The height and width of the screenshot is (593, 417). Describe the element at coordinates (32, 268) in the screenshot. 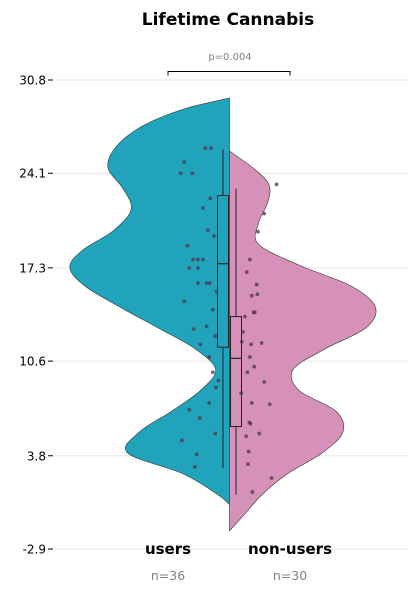

I see `y-tick-label: 17.3` at that location.